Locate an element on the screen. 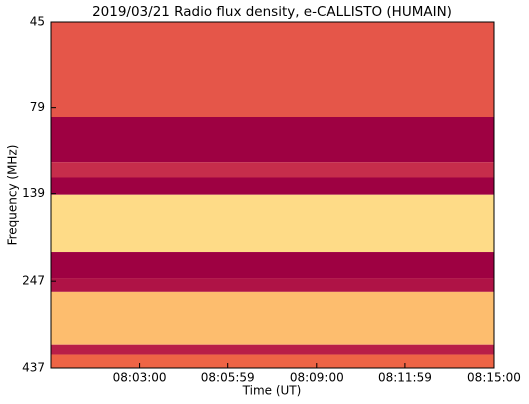  y-axis-label: Frequency (MHz) is located at coordinates (13, 195).